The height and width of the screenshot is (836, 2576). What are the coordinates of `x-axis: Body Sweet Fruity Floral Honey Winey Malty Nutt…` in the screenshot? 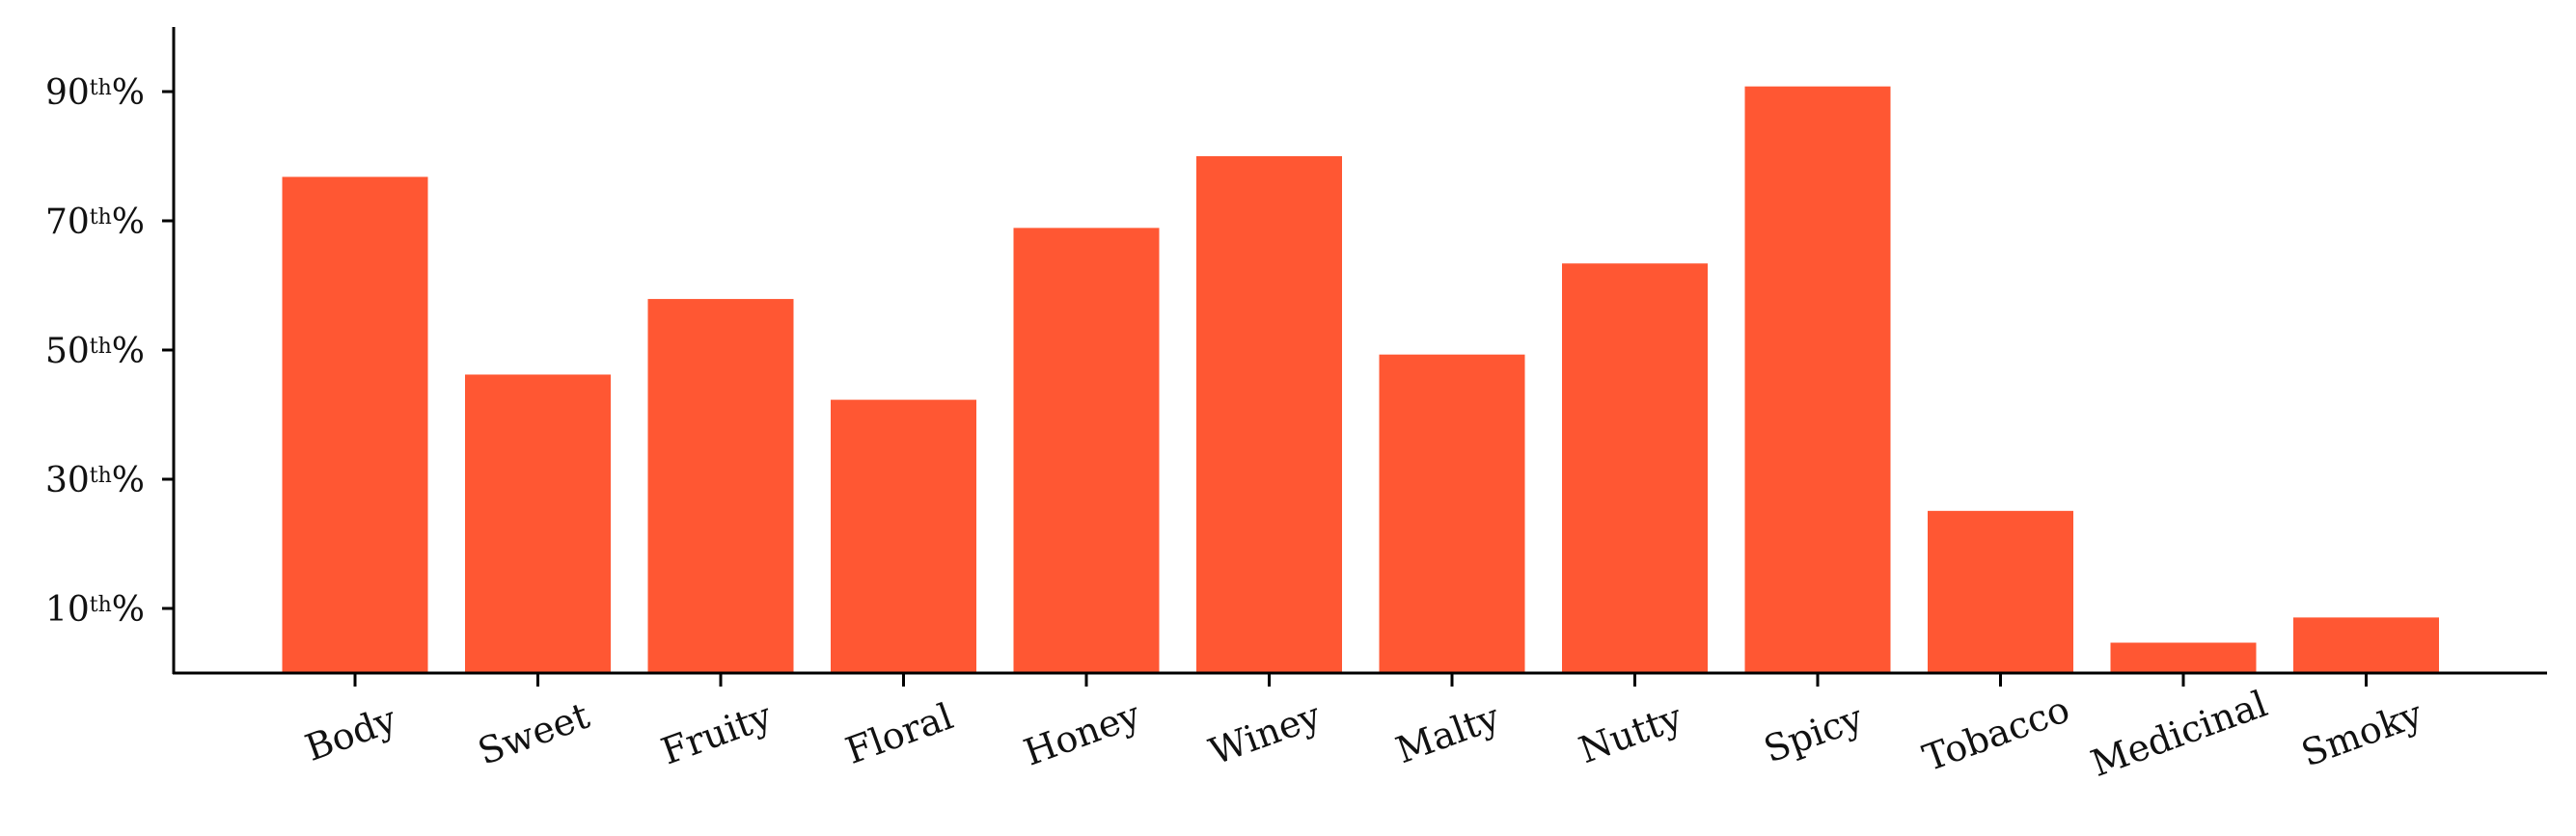 It's located at (1360, 728).